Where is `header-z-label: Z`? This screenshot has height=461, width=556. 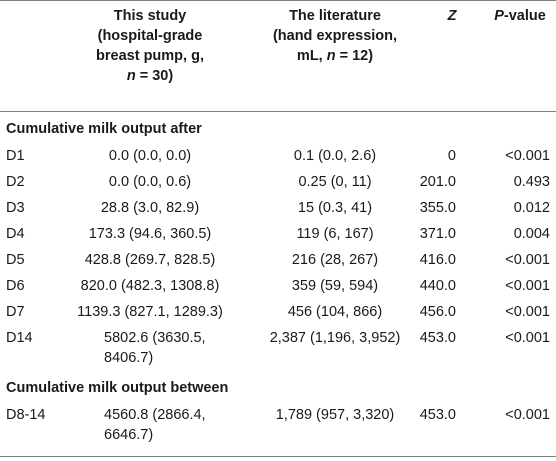
header-z-label: Z is located at coordinates (452, 16).